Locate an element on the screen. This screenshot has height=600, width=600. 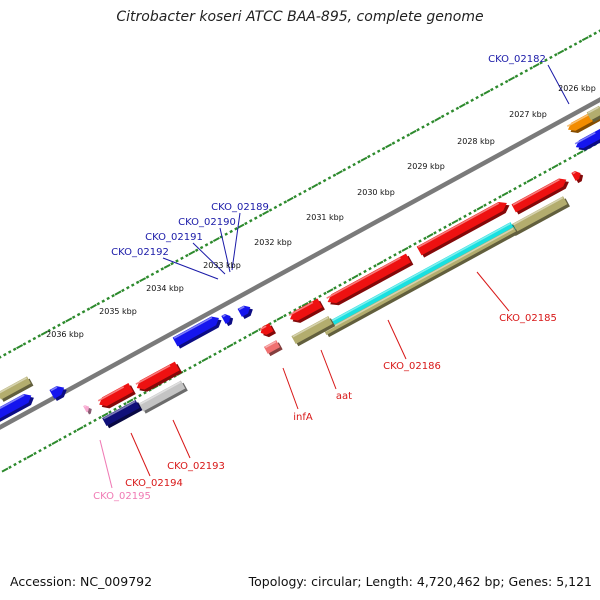
ruler-label: 2026 kbp is located at coordinates (577, 88).